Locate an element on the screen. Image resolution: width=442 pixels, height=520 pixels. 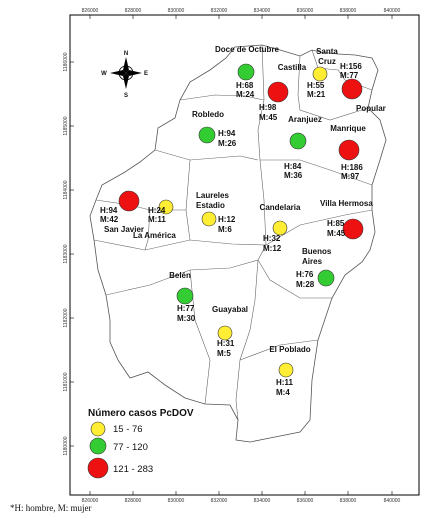
legend-swatch-mid is located at coordinates (98, 446).